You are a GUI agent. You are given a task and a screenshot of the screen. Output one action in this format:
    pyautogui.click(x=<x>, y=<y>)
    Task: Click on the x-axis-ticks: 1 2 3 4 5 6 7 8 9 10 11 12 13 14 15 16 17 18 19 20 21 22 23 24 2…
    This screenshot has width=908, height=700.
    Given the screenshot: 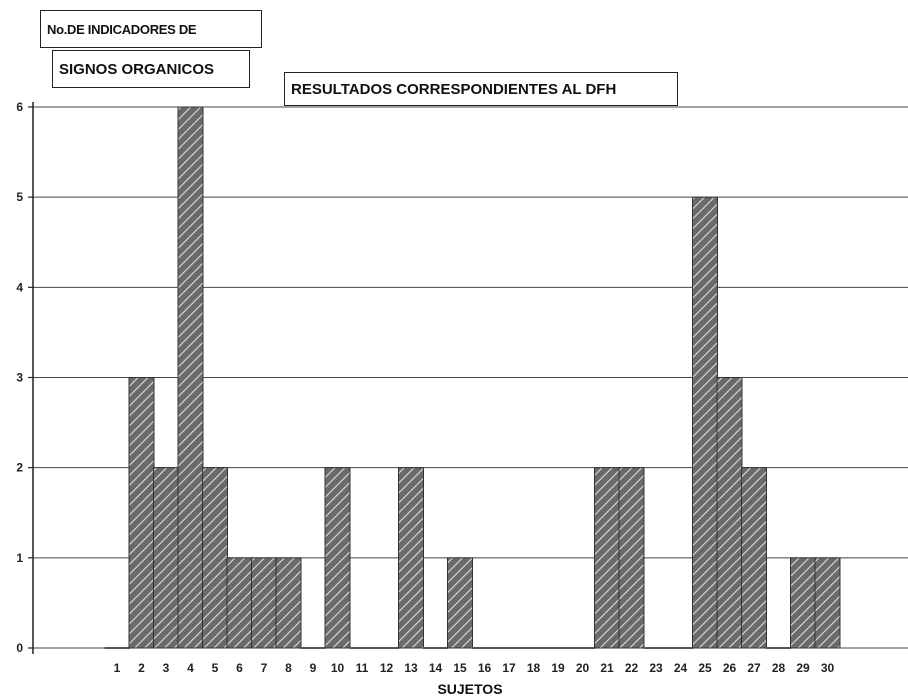 What is the action you would take?
    pyautogui.click(x=474, y=668)
    